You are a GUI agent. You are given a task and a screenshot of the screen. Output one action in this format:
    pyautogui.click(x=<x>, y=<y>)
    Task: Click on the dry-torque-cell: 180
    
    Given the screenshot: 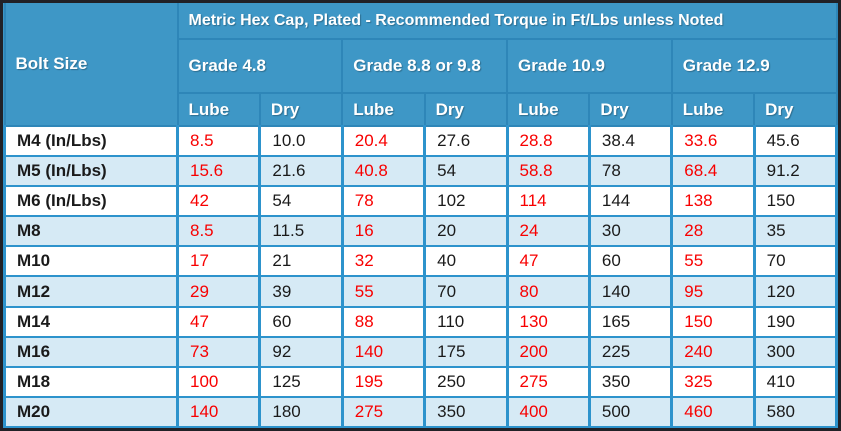 What is the action you would take?
    pyautogui.click(x=301, y=411)
    